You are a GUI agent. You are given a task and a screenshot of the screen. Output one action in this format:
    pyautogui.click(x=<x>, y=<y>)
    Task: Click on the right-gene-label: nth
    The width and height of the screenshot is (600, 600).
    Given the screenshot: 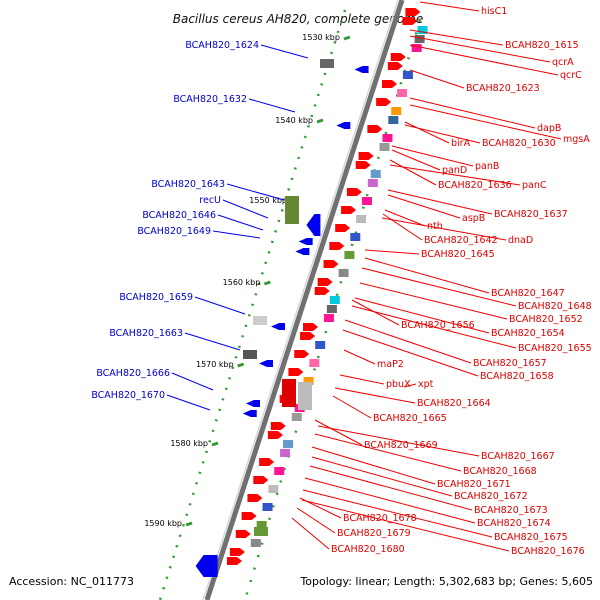 What is the action you would take?
    pyautogui.click(x=435, y=226)
    